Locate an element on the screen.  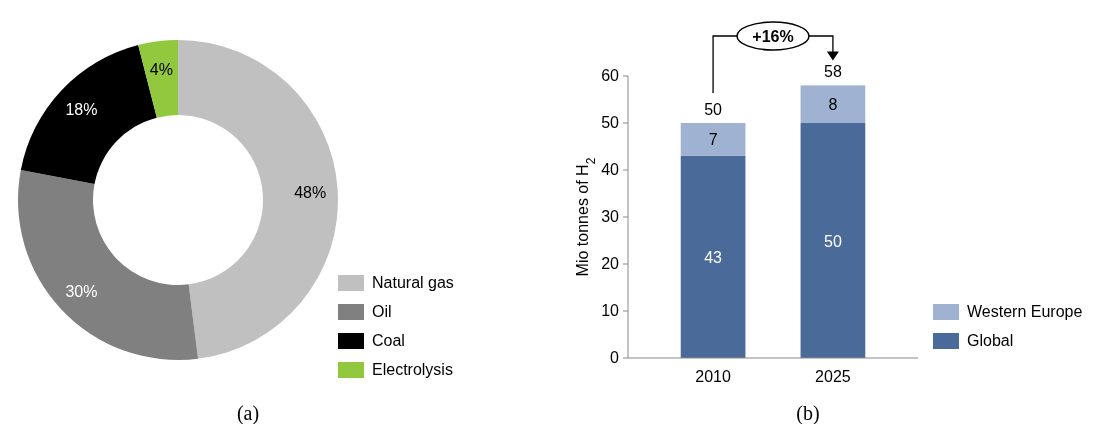
total-label: 58 is located at coordinates (833, 72).